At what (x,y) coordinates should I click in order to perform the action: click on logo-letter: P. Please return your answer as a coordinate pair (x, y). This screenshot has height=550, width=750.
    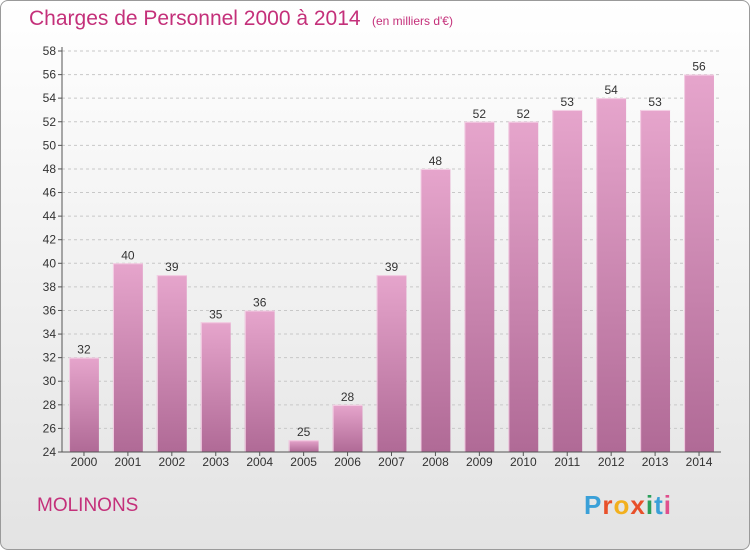
    Looking at the image, I should click on (593, 505).